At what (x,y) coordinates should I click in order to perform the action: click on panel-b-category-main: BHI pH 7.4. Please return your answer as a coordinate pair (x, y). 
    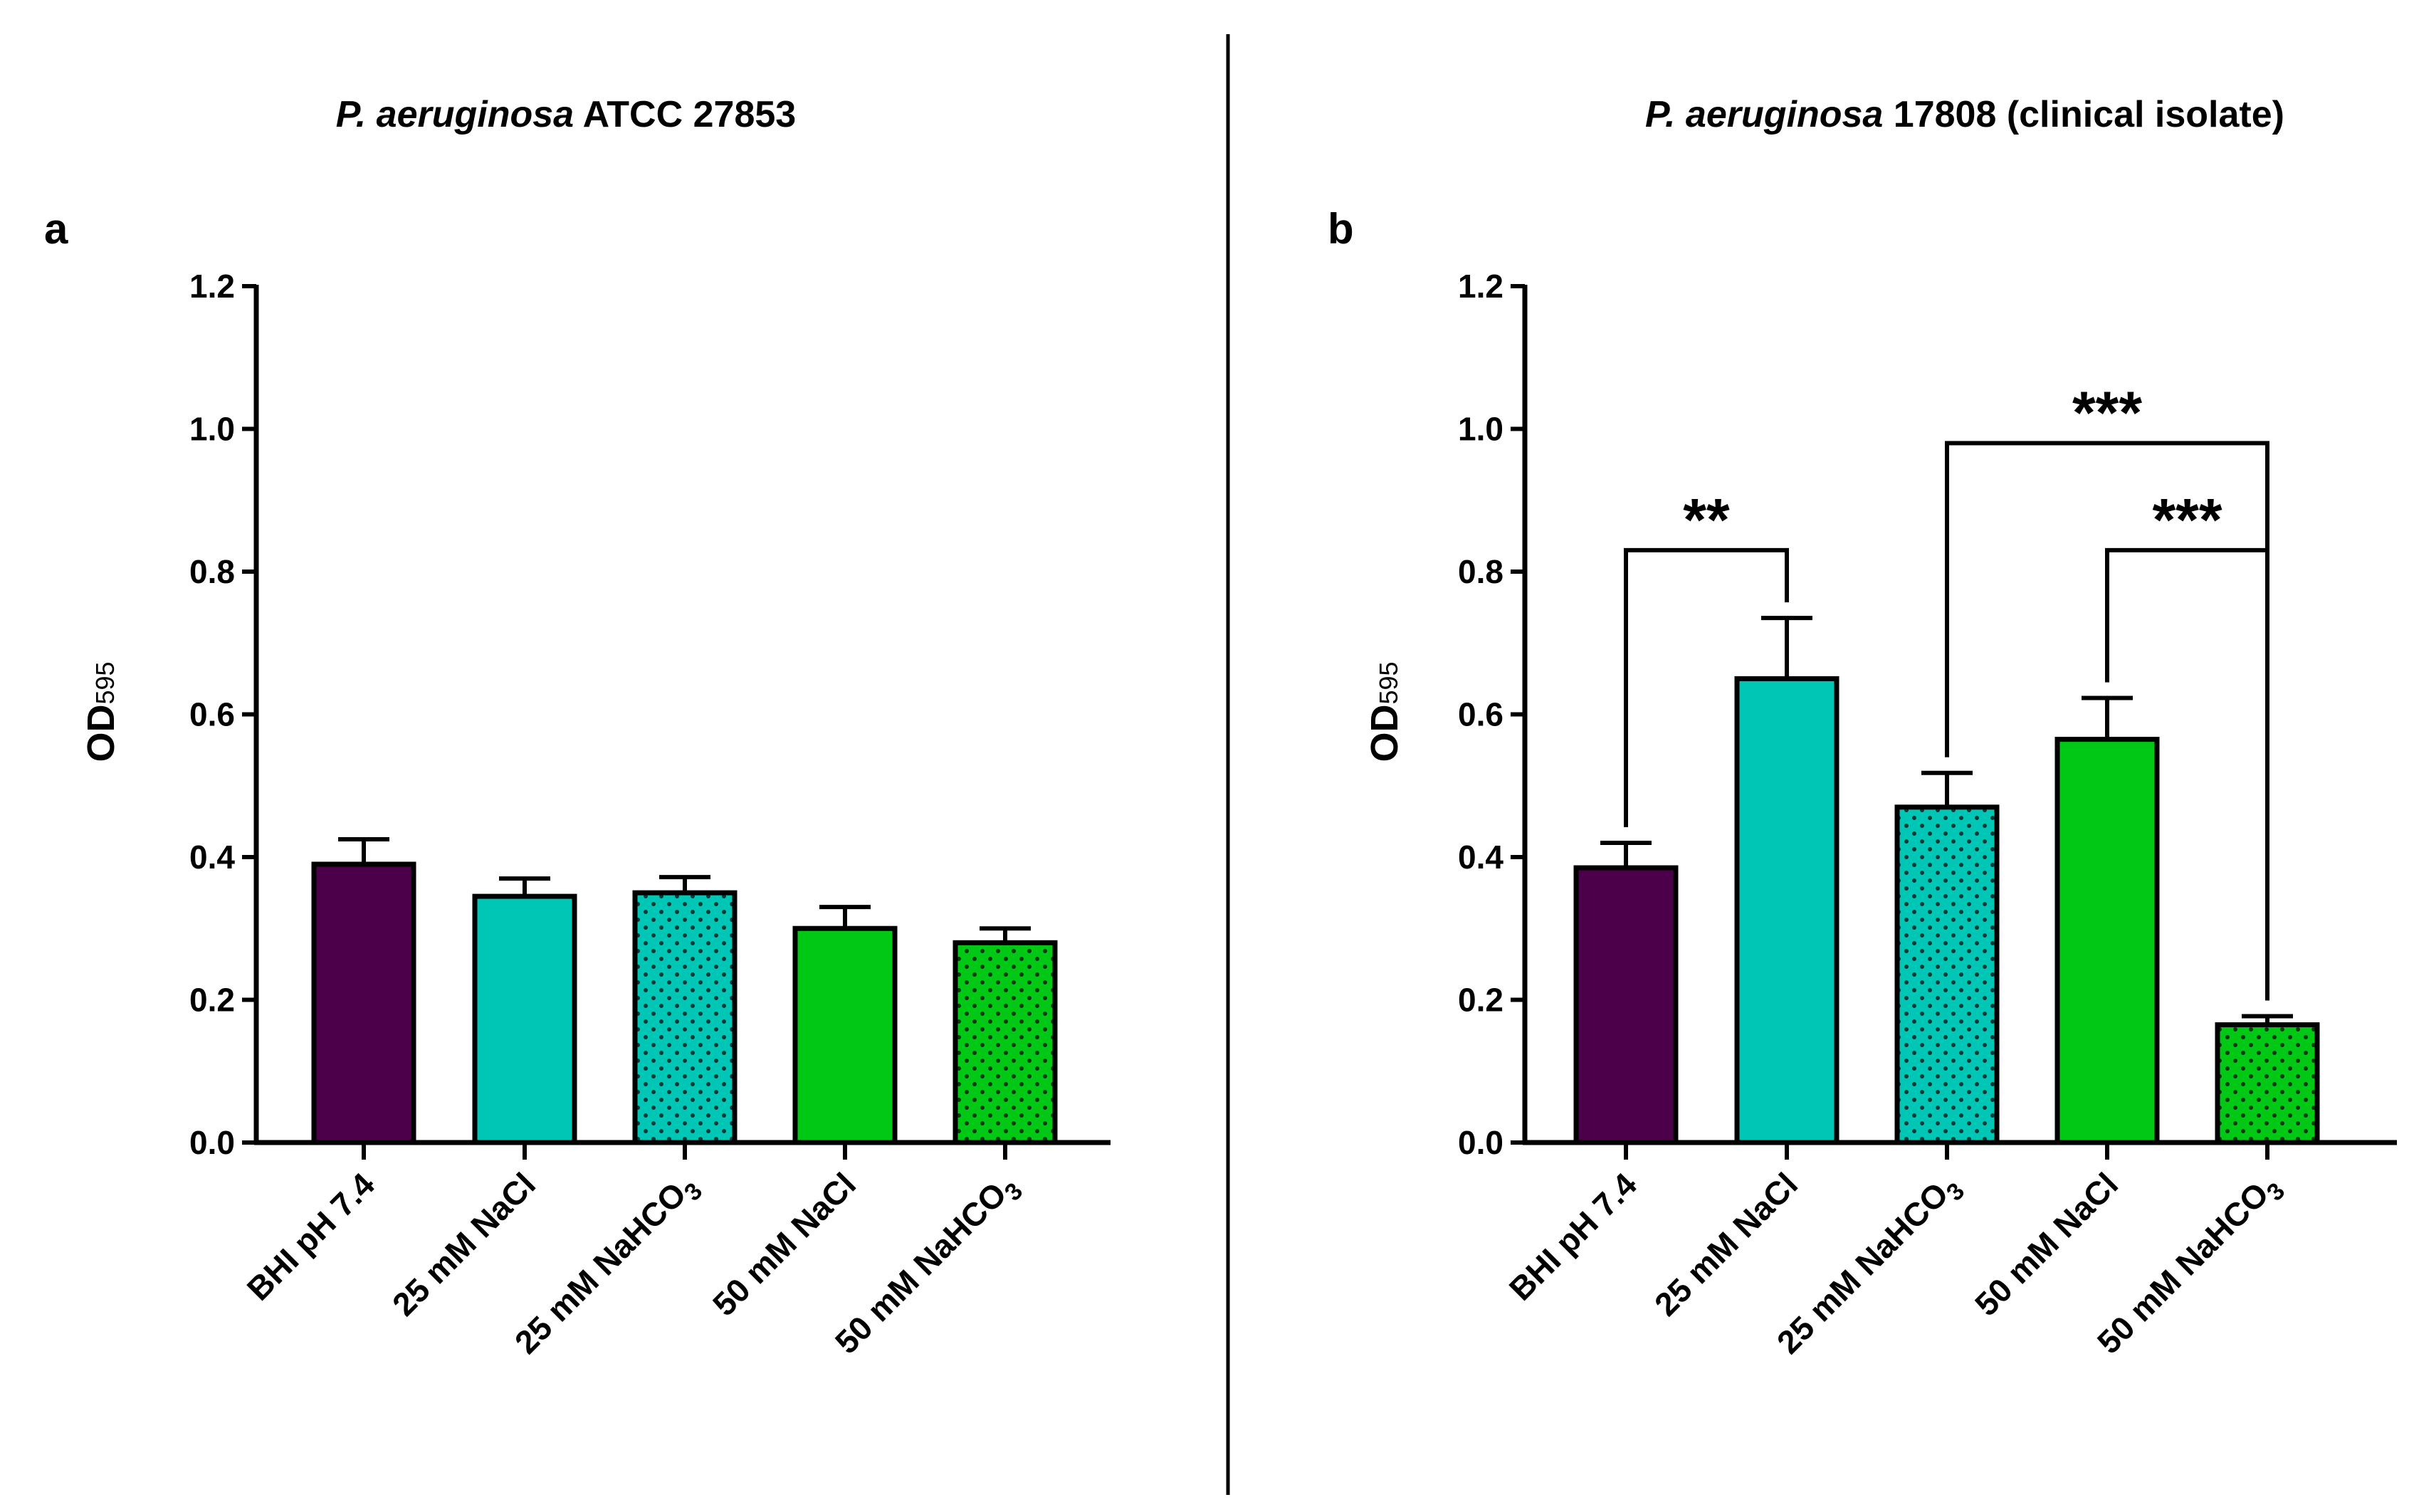
    Looking at the image, I should click on (1573, 1236).